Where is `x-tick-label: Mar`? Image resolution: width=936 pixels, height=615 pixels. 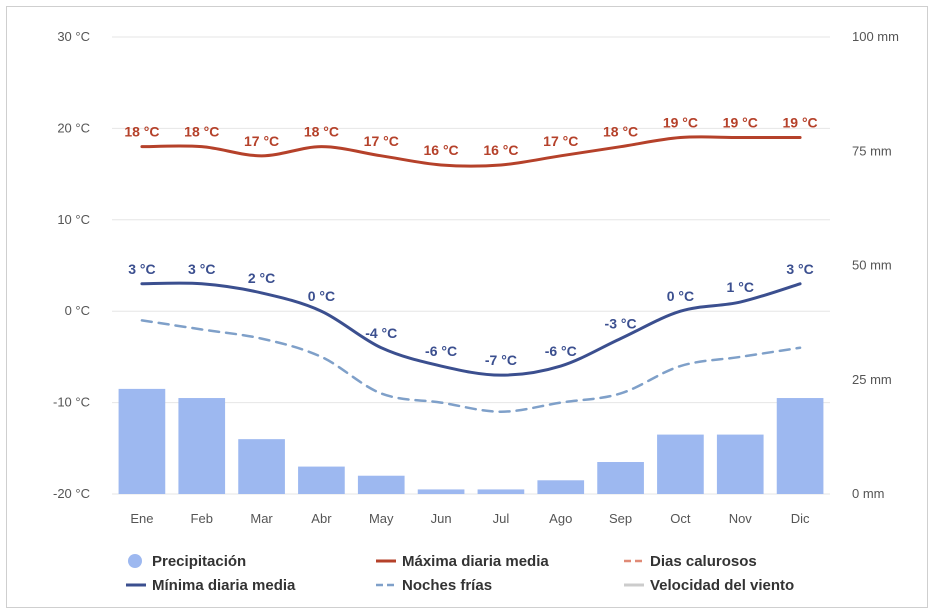
x-tick-label: Mar is located at coordinates (261, 518).